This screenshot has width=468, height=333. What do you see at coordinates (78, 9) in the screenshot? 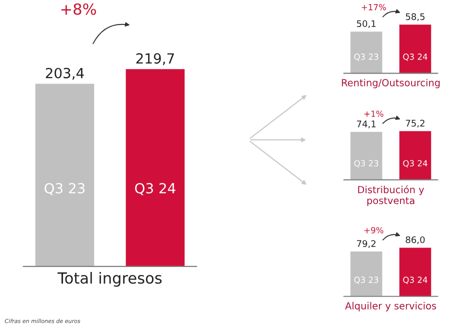
I see `text: +8%` at bounding box center [78, 9].